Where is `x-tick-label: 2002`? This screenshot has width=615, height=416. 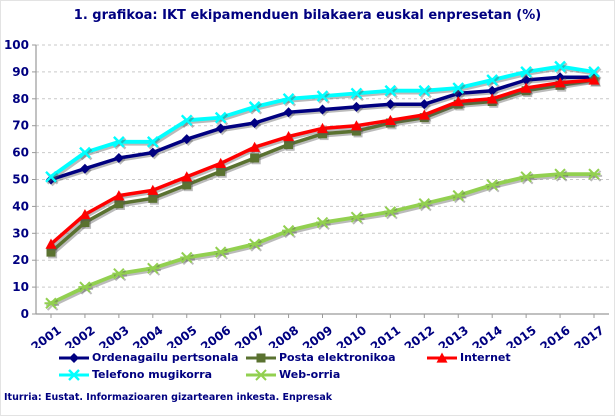 x-tick-label: 2002 is located at coordinates (79, 335).